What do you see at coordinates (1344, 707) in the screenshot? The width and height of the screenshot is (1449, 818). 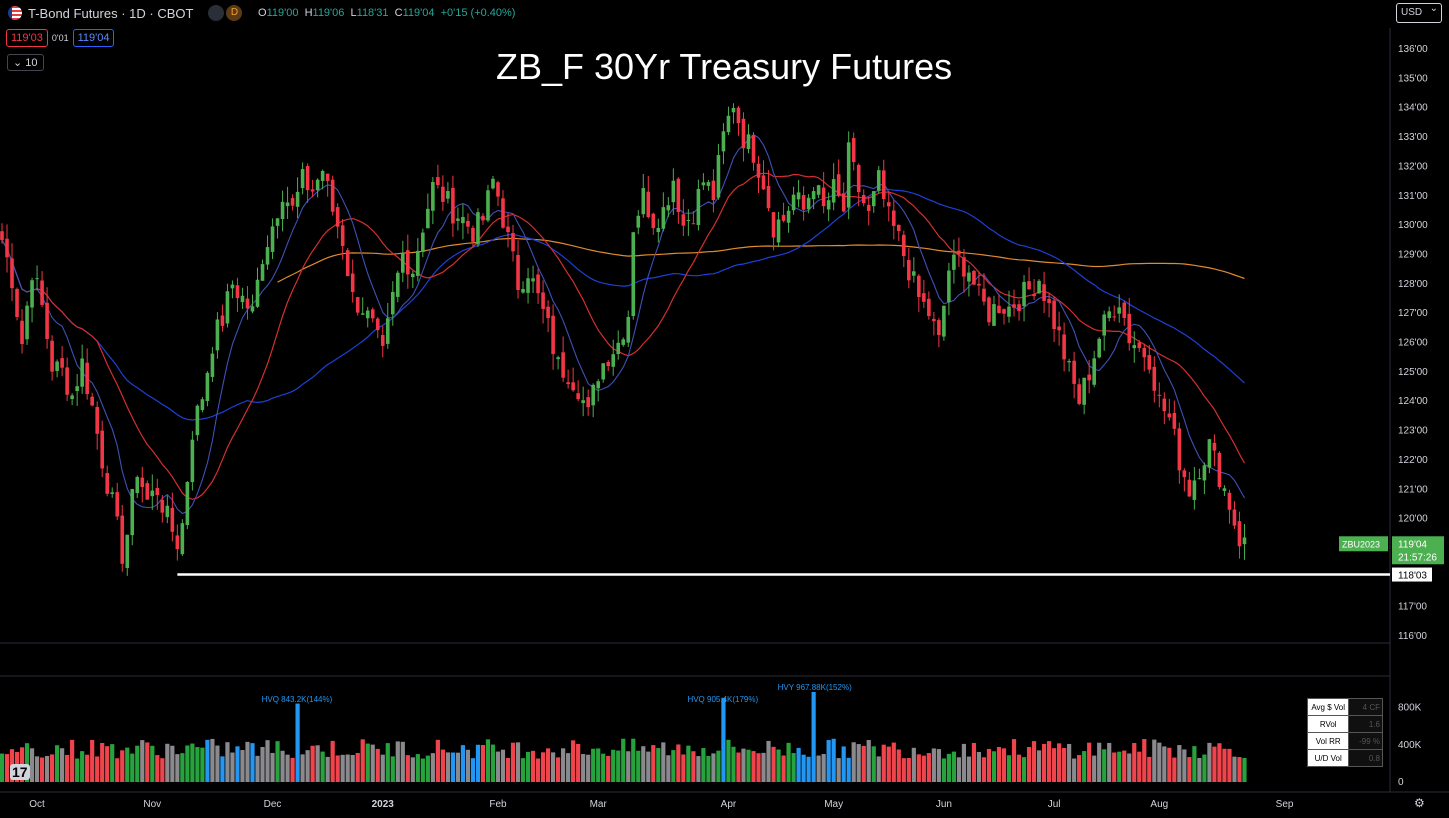 I see `stats-row: Avg $ Vol 4 CF` at bounding box center [1344, 707].